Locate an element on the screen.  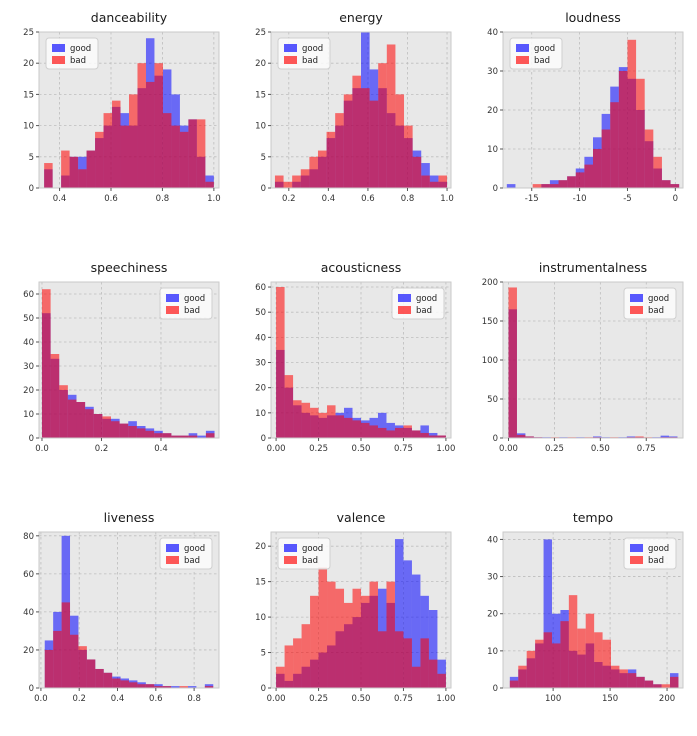
x-tick-label: -10 is located at coordinates (580, 199).